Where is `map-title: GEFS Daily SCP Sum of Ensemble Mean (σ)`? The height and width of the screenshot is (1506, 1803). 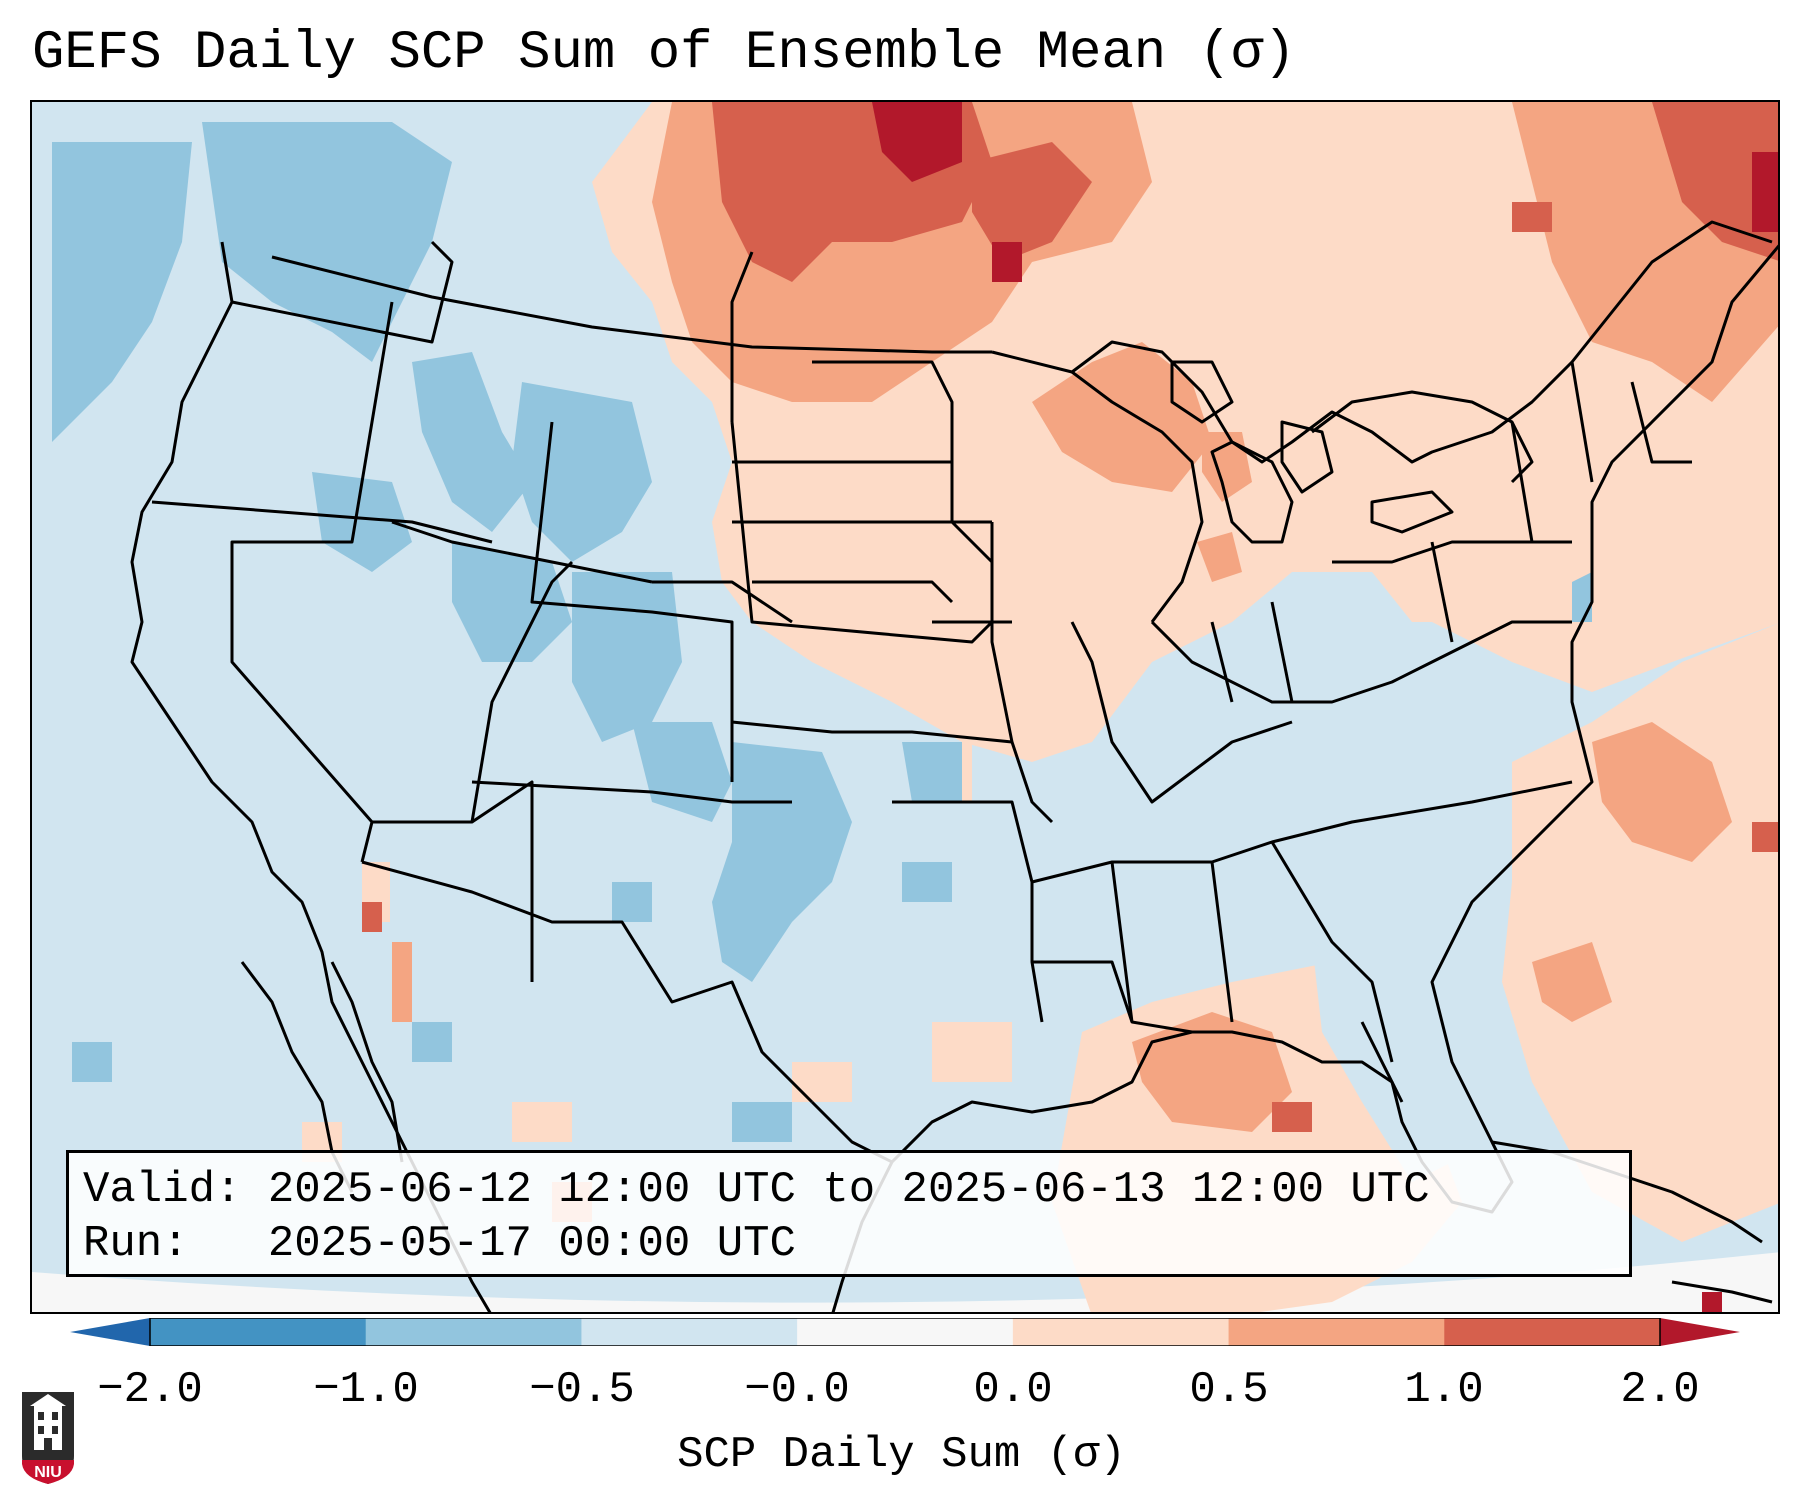
map-title: GEFS Daily SCP Sum of Ensemble Mean (σ) is located at coordinates (664, 53).